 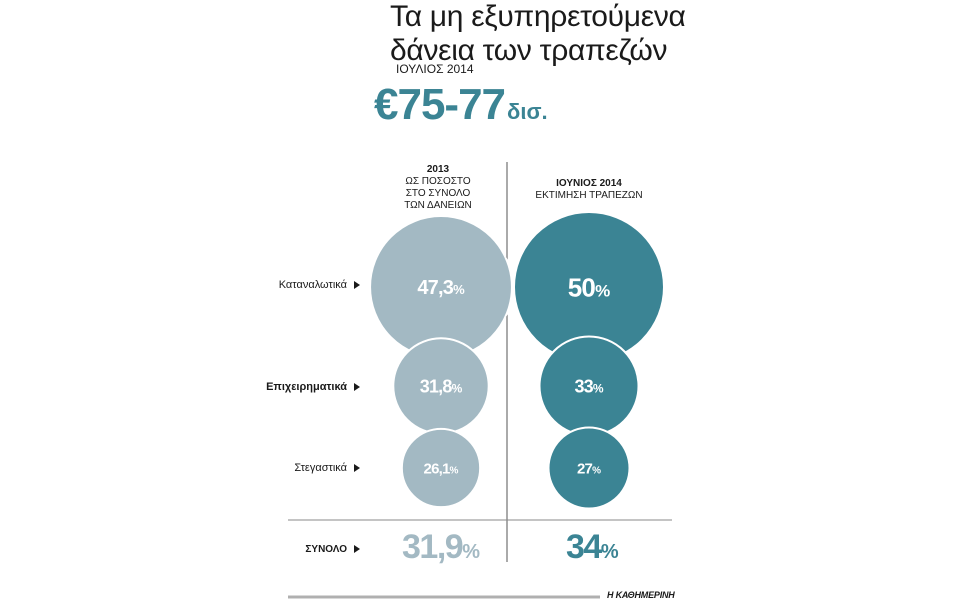 I want to click on bubble-label-2014-2: 27%, so click(x=589, y=468).